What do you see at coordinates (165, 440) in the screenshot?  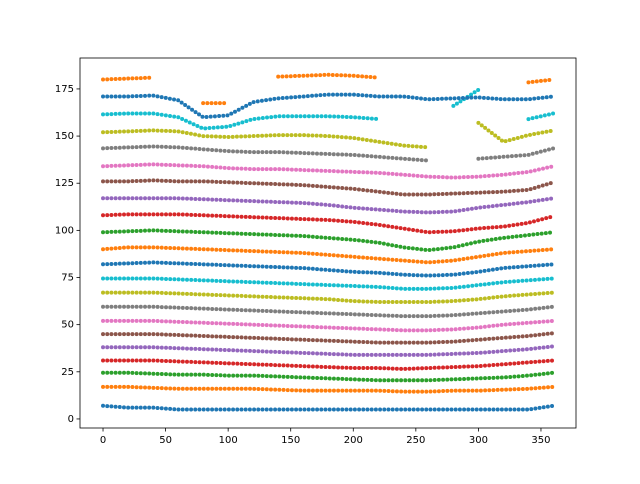 I see `x-tick-label: 50` at bounding box center [165, 440].